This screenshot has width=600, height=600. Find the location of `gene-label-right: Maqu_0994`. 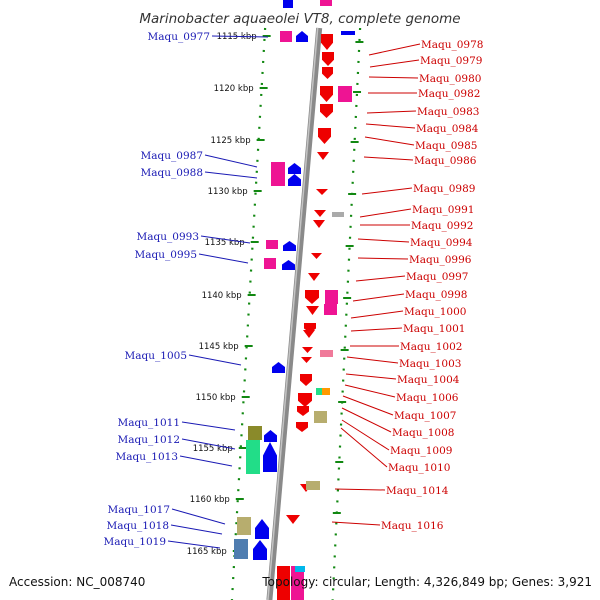

gene-label-right: Maqu_0994 is located at coordinates (441, 243).